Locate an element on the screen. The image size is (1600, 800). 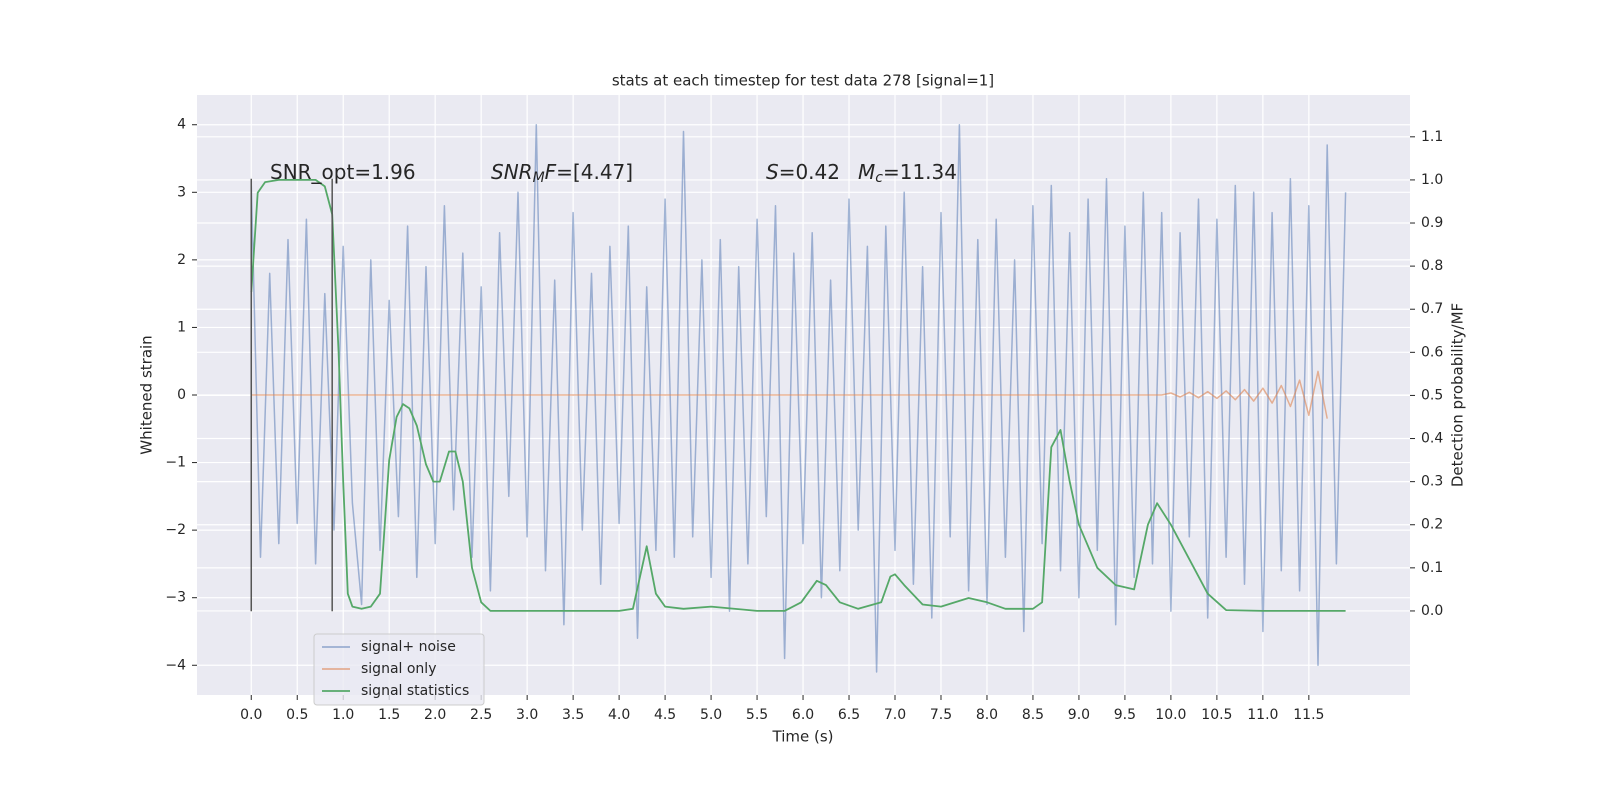
x-tick-label: 1.5 is located at coordinates (389, 715).